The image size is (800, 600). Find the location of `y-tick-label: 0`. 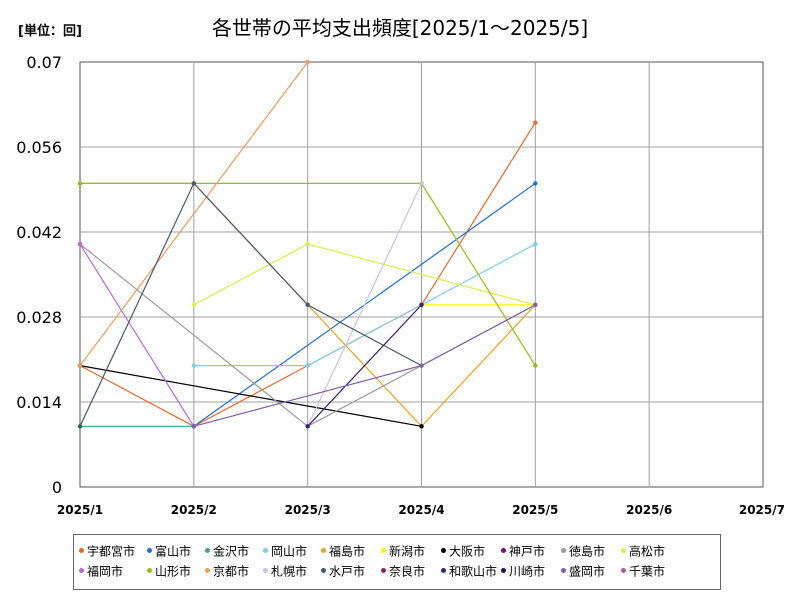

y-tick-label: 0 is located at coordinates (57, 487).